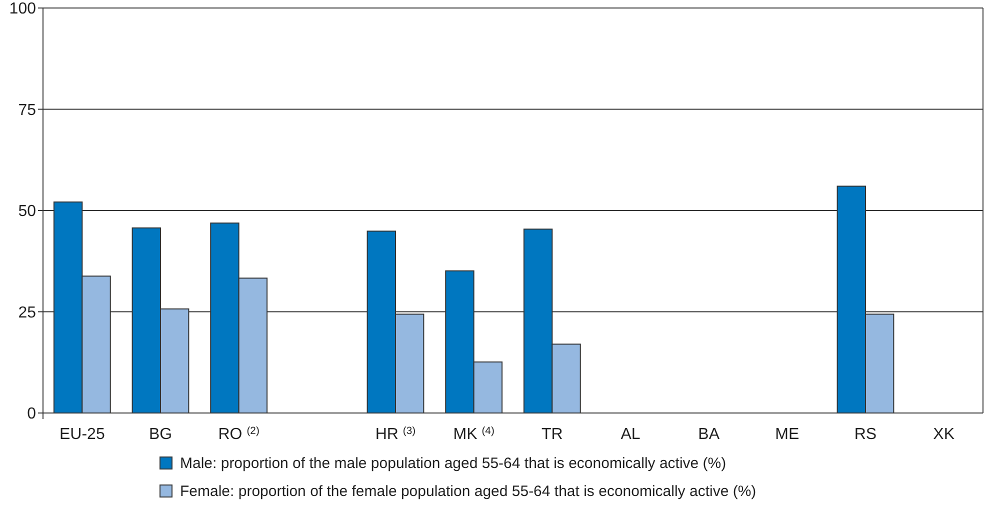 The width and height of the screenshot is (984, 507). What do you see at coordinates (468, 491) in the screenshot?
I see `legend-label: Female: proportion of the female population aged 55-64 that is economically active (%)` at bounding box center [468, 491].